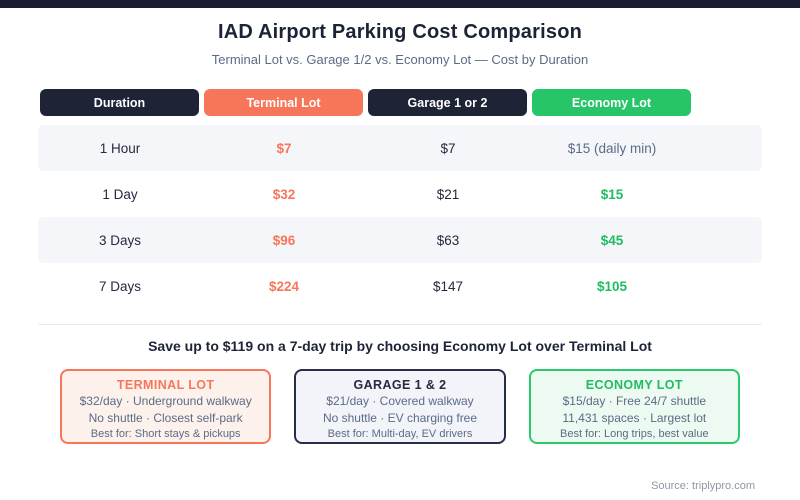 Image resolution: width=800 pixels, height=500 pixels. I want to click on card-detail-line: $21/day · Covered walkway, so click(400, 401).